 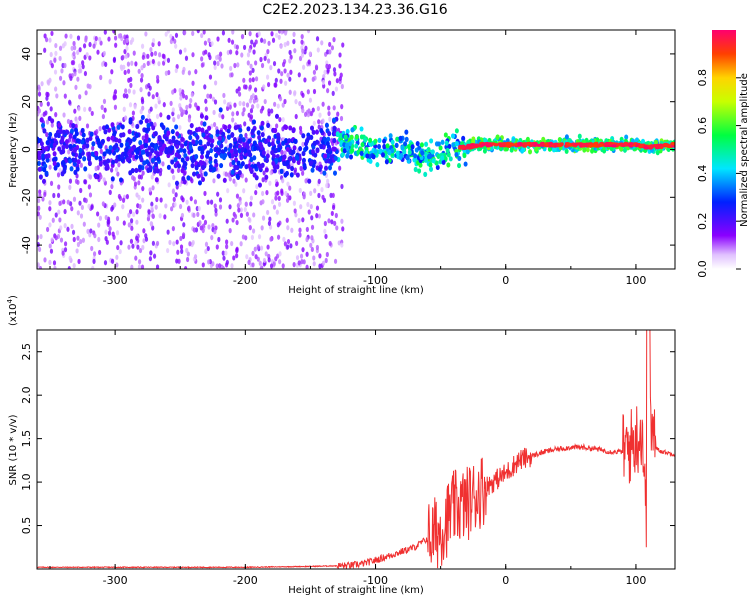 I want to click on spectrogram-x-axis-label: Height of straight line (km), so click(x=356, y=290).